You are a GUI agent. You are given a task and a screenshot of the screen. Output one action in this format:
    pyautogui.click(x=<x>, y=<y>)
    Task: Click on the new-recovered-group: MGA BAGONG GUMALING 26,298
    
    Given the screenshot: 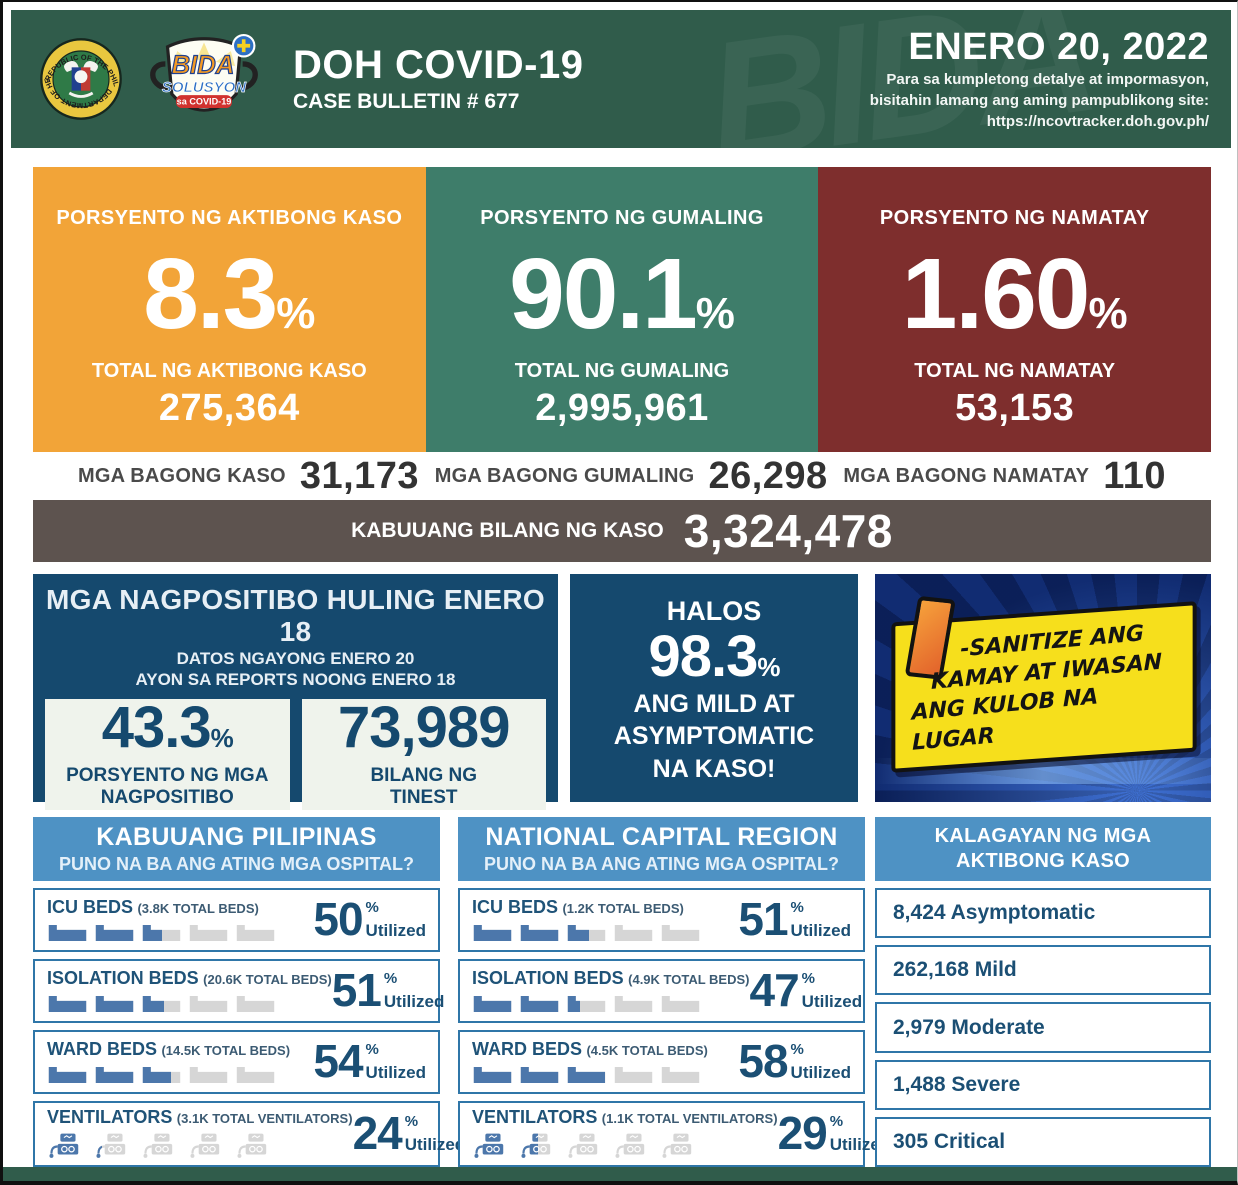 What is the action you would take?
    pyautogui.click(x=631, y=476)
    